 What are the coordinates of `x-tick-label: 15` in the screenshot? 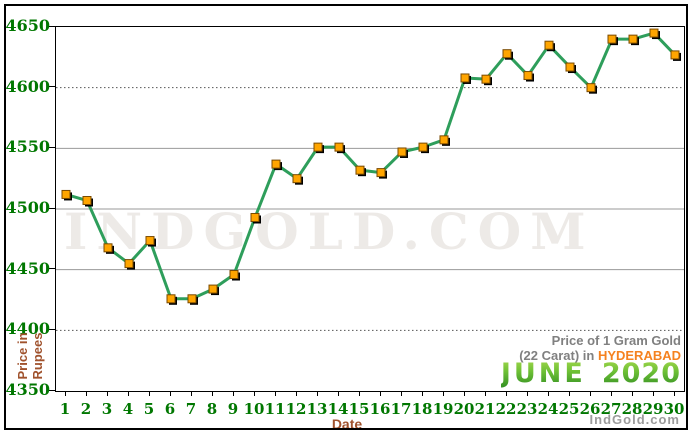 It's located at (359, 409).